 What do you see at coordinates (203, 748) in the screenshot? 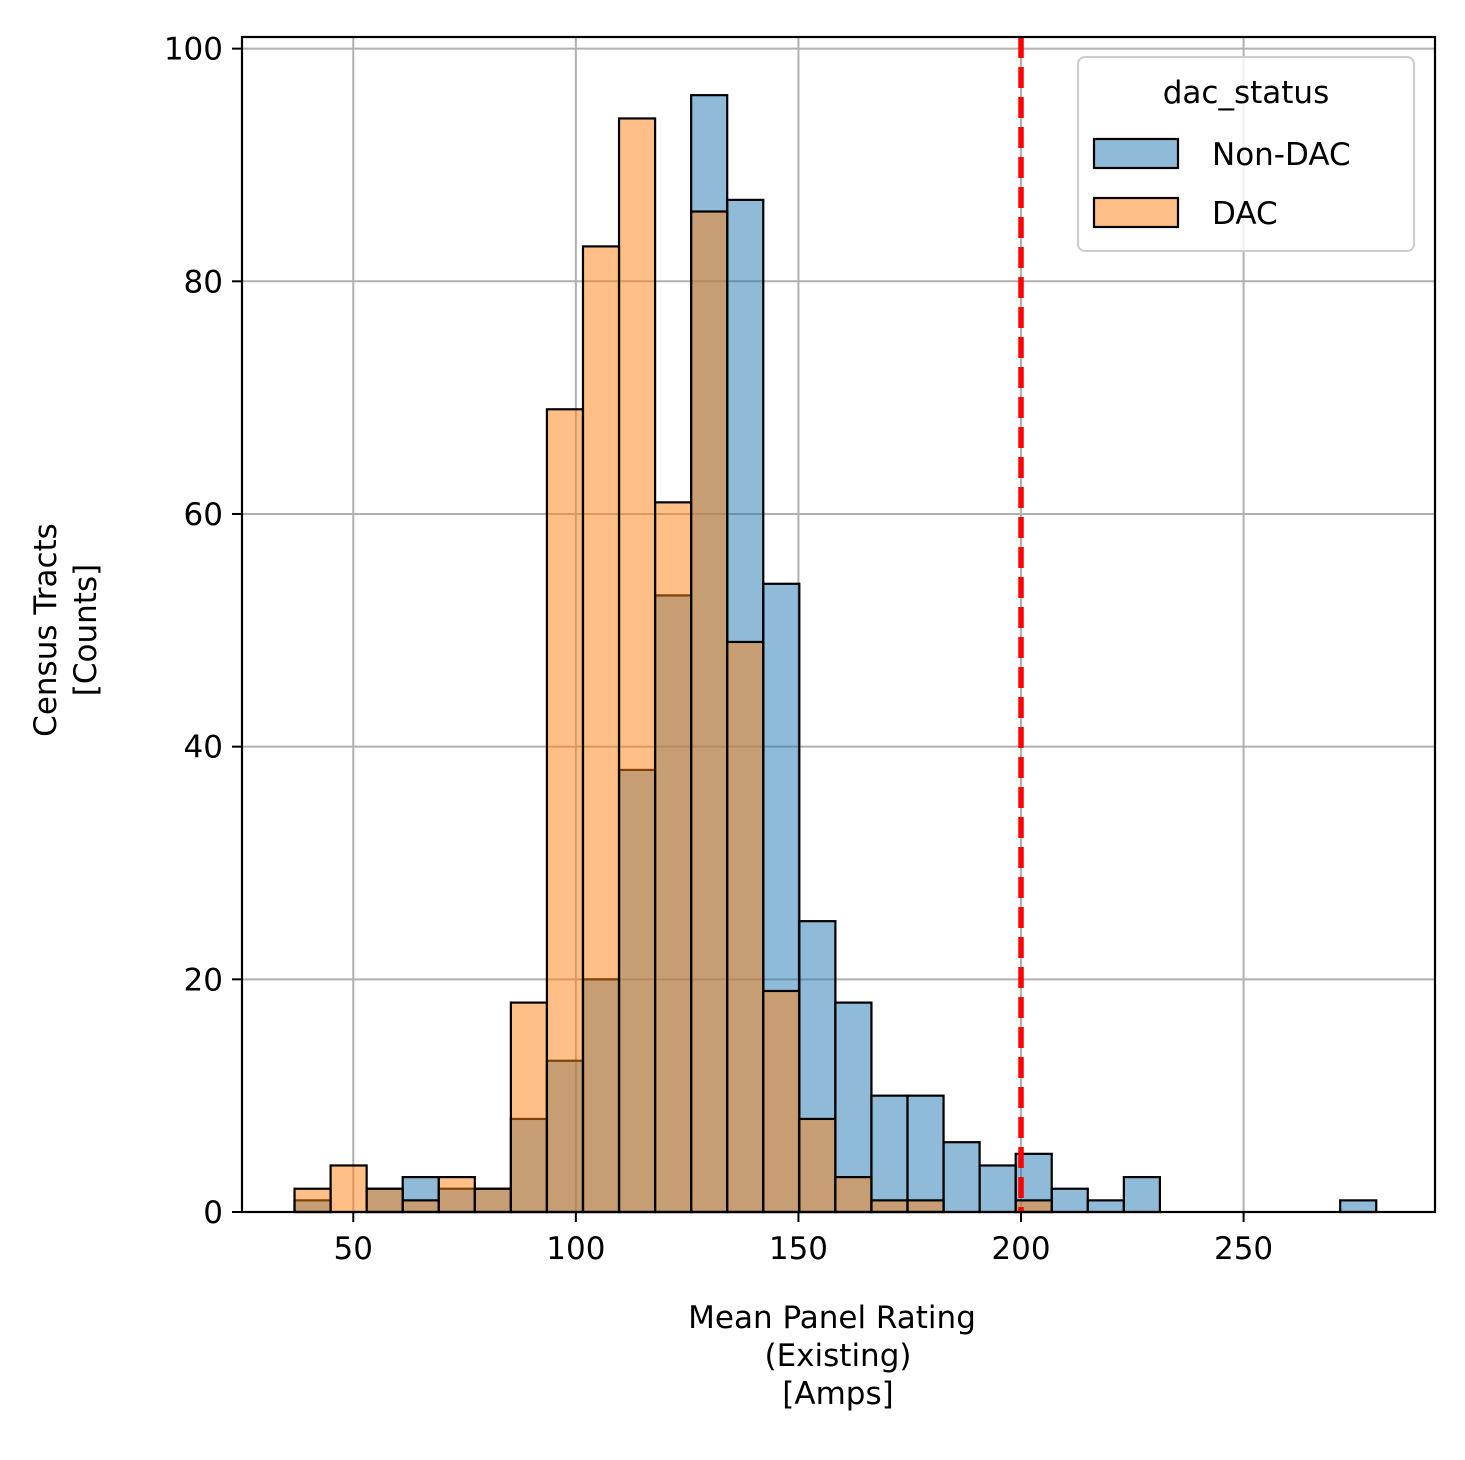
I see `y-tick-label: 40` at bounding box center [203, 748].